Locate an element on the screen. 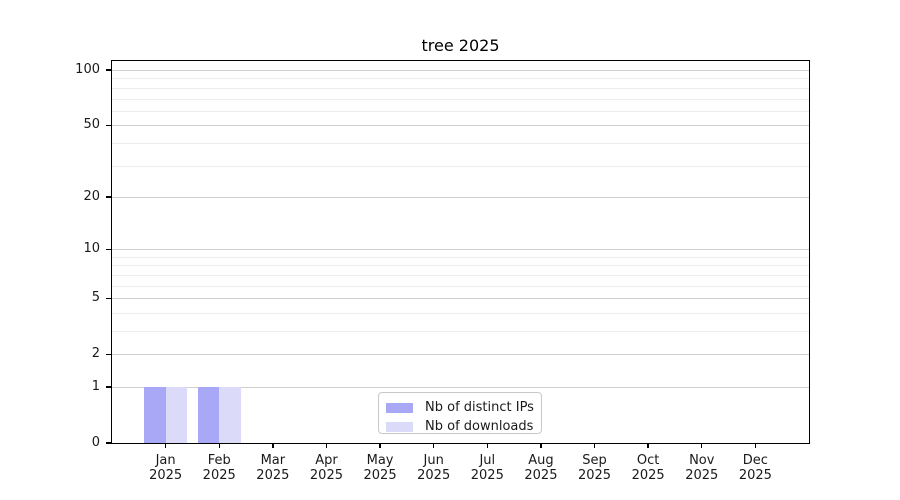  x-tick-month-dec: Dec is located at coordinates (755, 460).